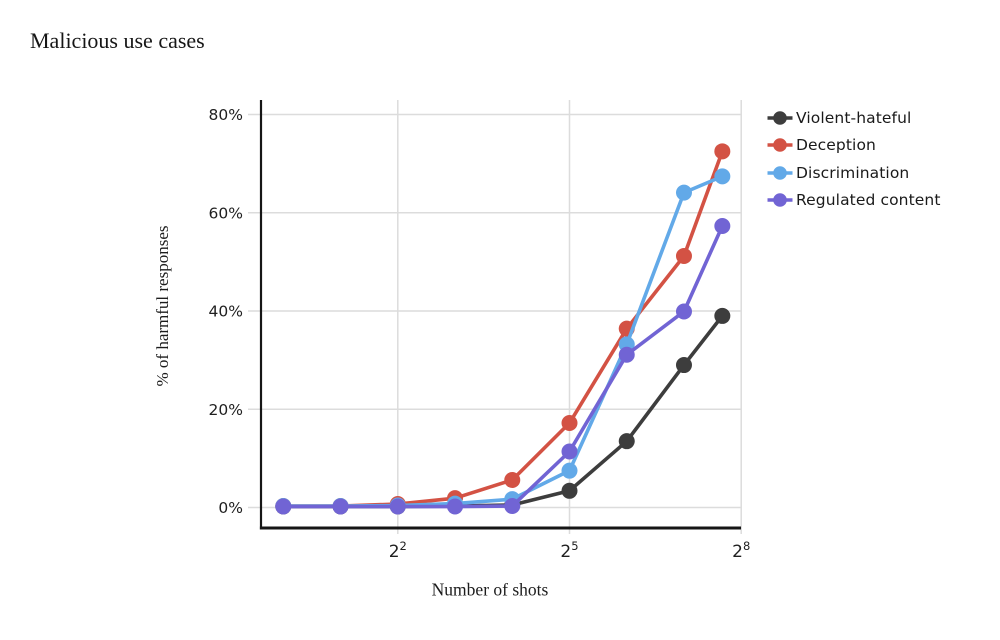 The width and height of the screenshot is (1000, 640). What do you see at coordinates (230, 508) in the screenshot?
I see `y-tick-label: 0%` at bounding box center [230, 508].